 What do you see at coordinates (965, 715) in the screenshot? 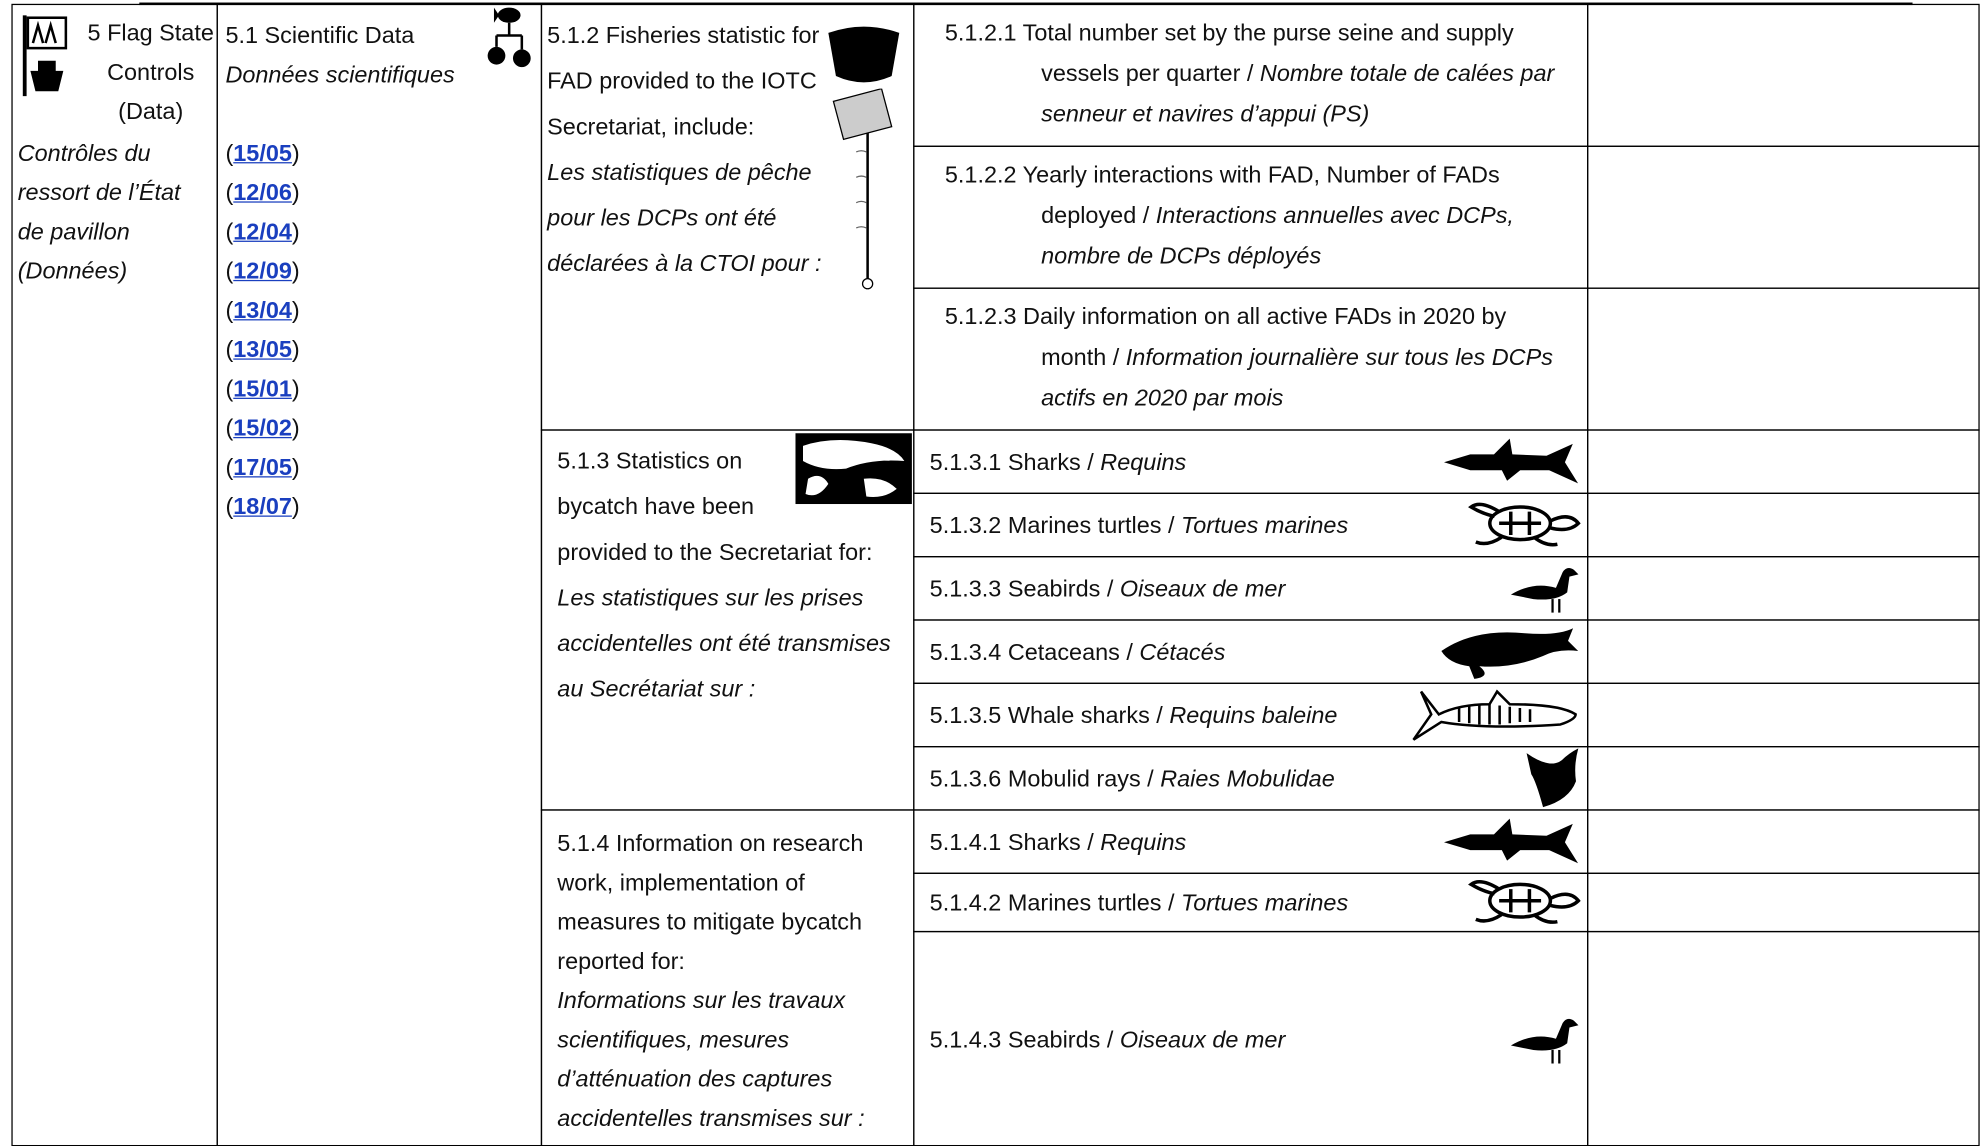
I see `item-number: 5.1.3.5` at bounding box center [965, 715].